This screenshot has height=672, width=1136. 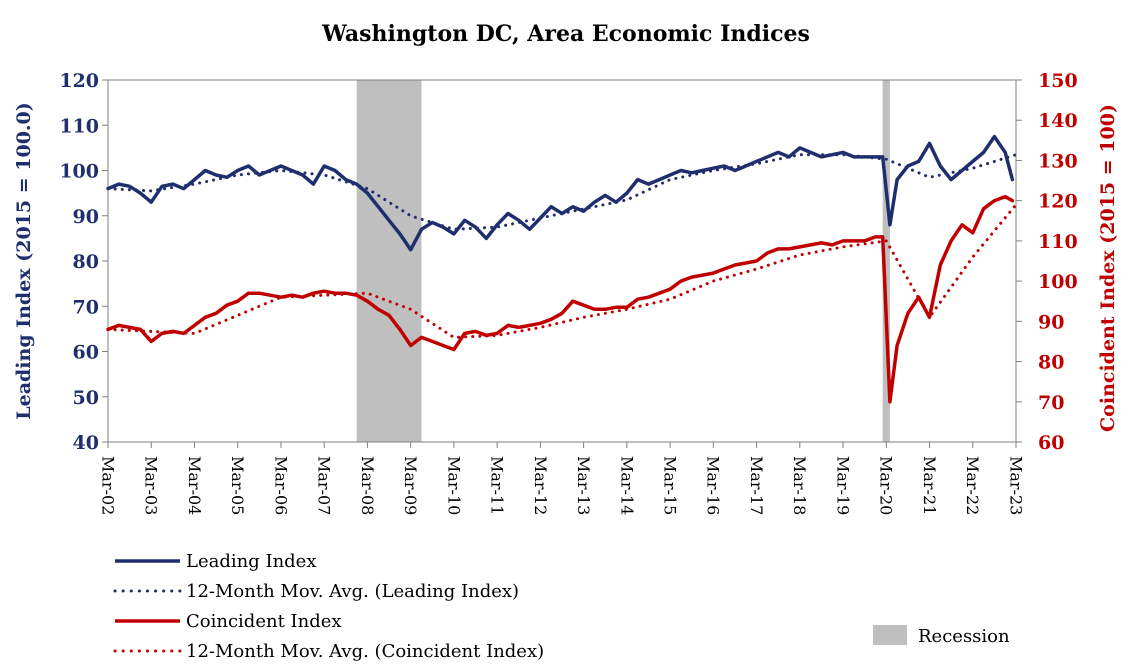 I want to click on x-tick-label-Mar-15: Mar-15, so click(x=669, y=485).